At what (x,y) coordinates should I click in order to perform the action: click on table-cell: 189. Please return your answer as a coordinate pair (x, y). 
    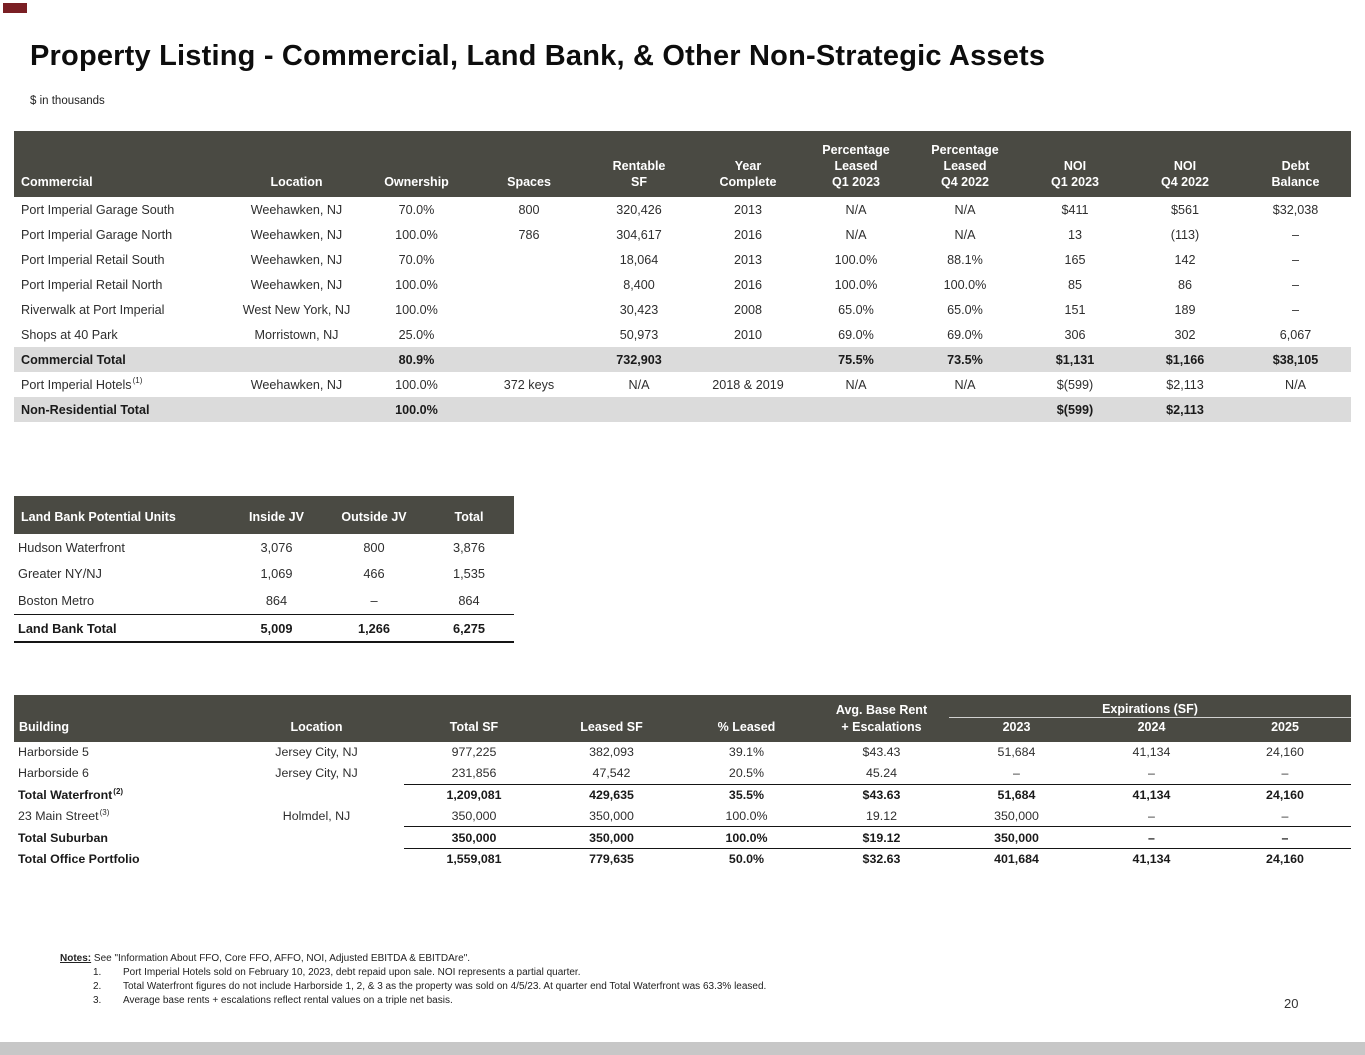
    Looking at the image, I should click on (1185, 309).